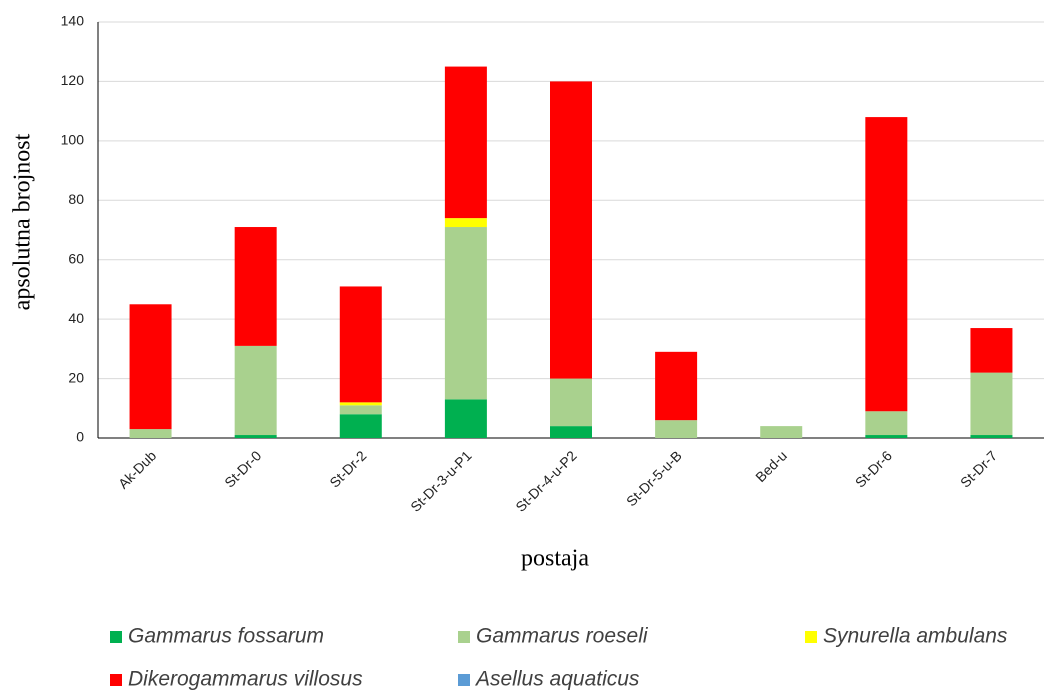 The width and height of the screenshot is (1044, 693). Describe the element at coordinates (73, 80) in the screenshot. I see `y-tick-label: 120` at that location.